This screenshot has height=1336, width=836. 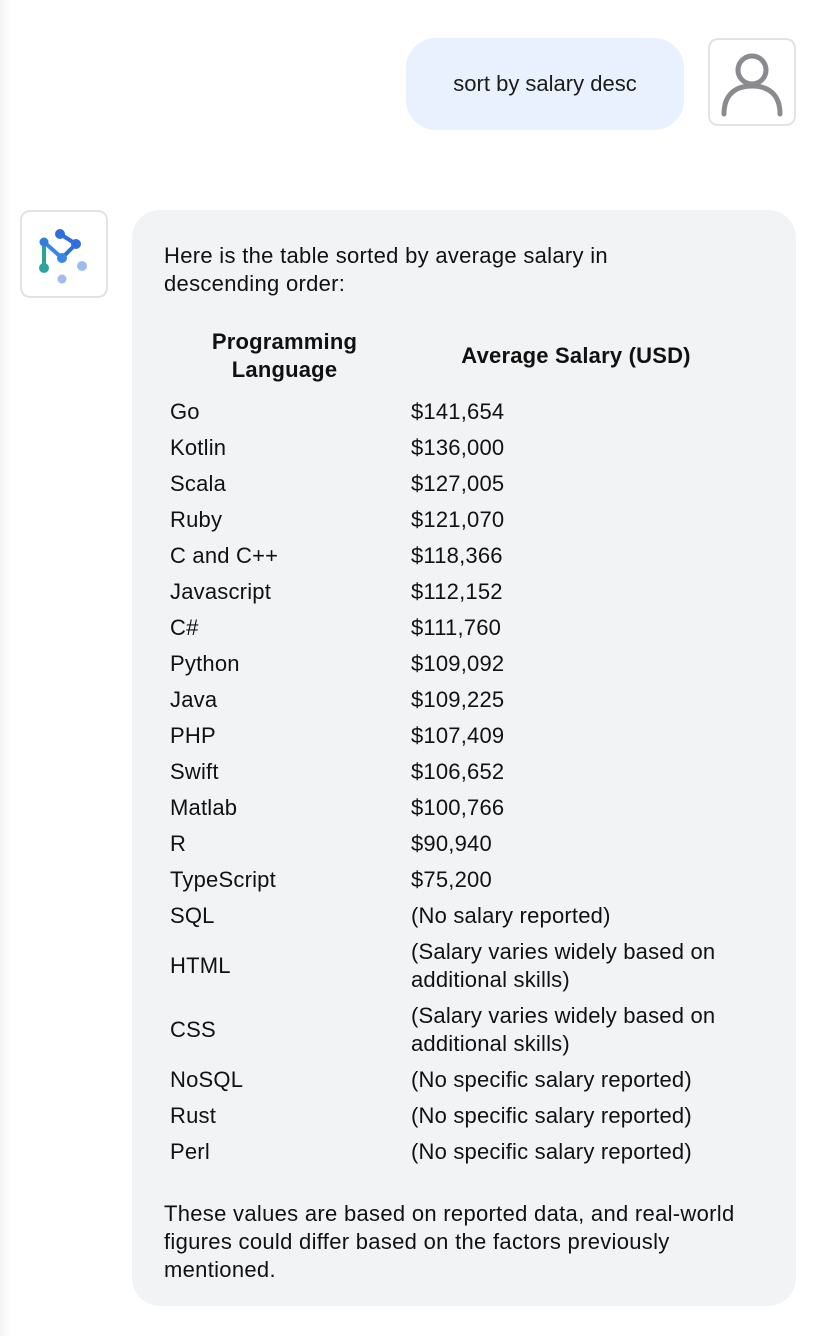 What do you see at coordinates (198, 483) in the screenshot?
I see `language-cell: Scala` at bounding box center [198, 483].